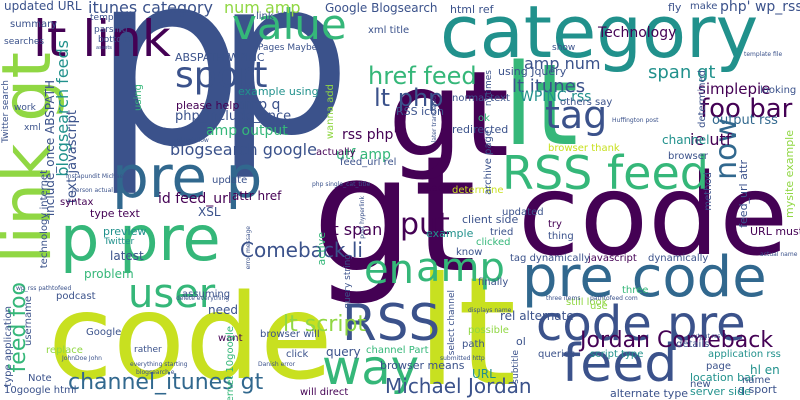 This screenshot has height=400, width=800. What do you see at coordinates (720, 391) in the screenshot?
I see `word-server-side: server side` at bounding box center [720, 391].